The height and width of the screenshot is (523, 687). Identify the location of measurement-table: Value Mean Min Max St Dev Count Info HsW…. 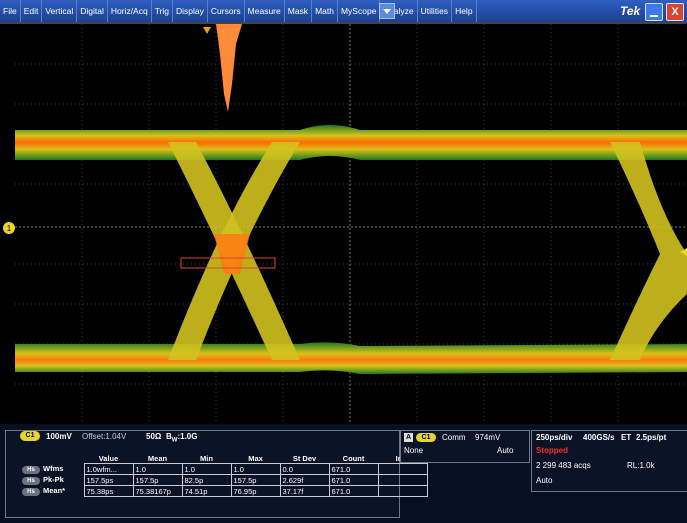
(224, 475).